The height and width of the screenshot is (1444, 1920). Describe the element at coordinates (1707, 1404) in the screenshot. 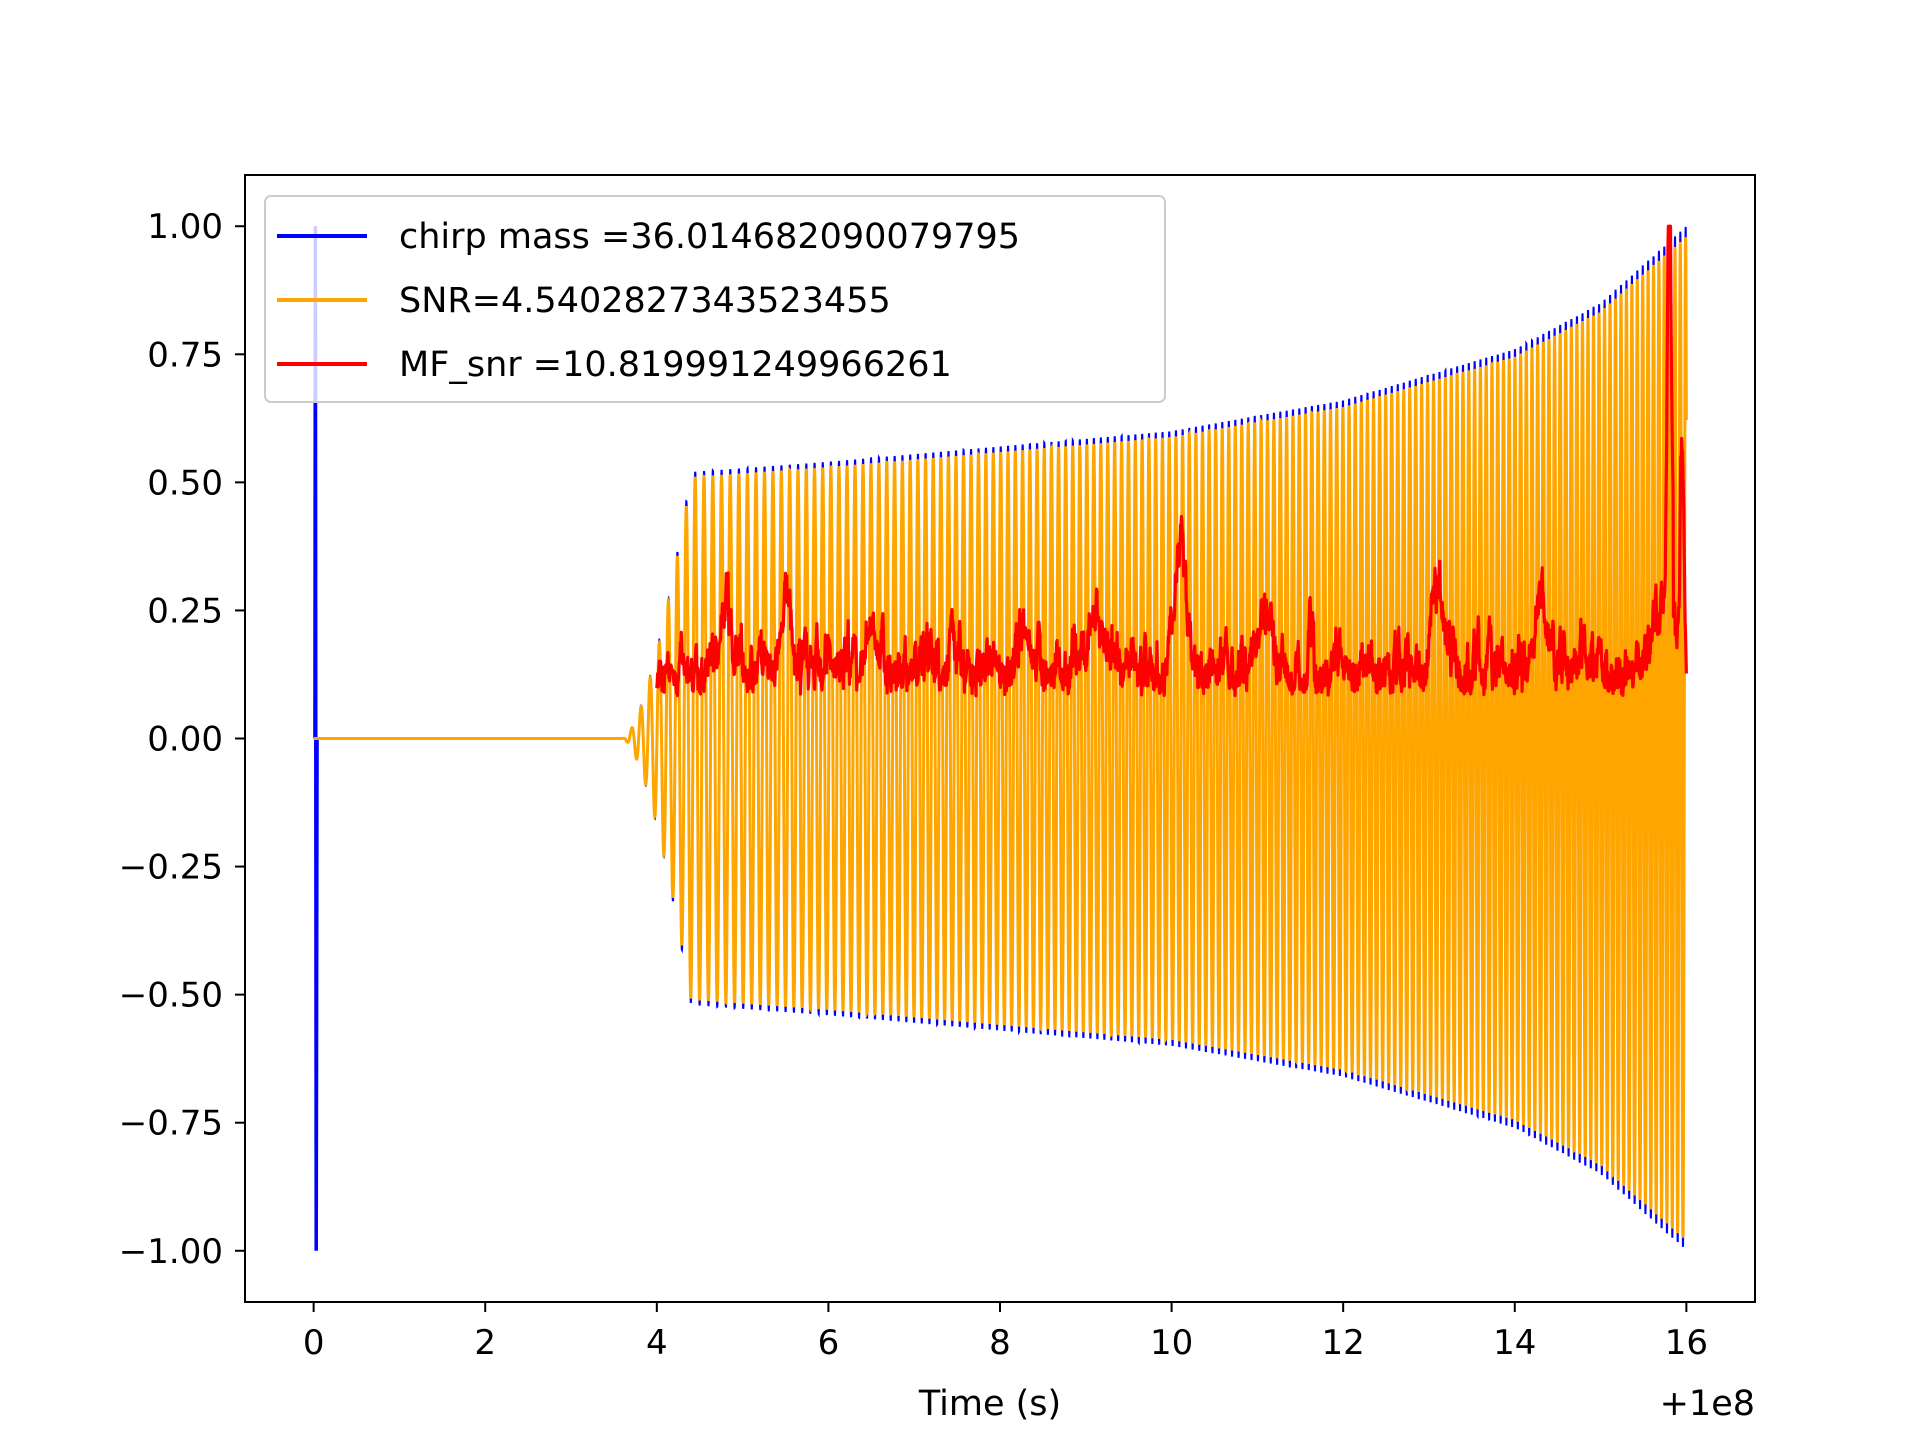

I see `x-offset-label: +1e8` at that location.